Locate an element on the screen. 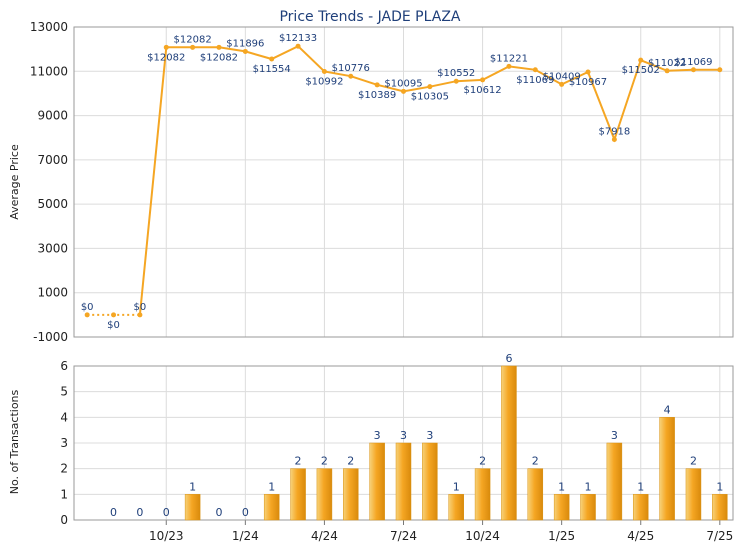 This screenshot has width=740, height=550. price-data-label: $11554 is located at coordinates (272, 69).